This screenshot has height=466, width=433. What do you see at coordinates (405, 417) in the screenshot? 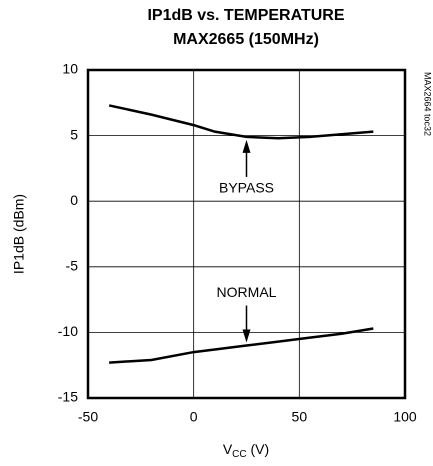
I see `x-tick-label: 100` at bounding box center [405, 417].